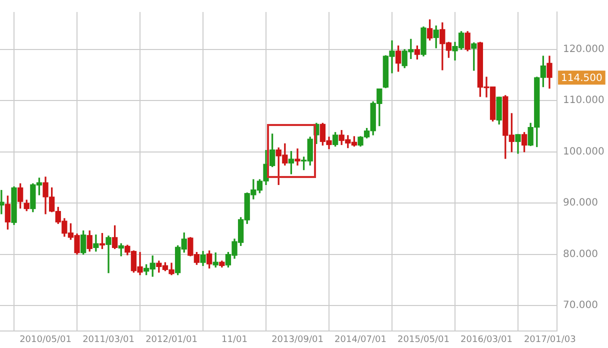 This screenshot has height=348, width=608. What do you see at coordinates (298, 339) in the screenshot?
I see `x-tick-label: 2013/09/01` at bounding box center [298, 339].